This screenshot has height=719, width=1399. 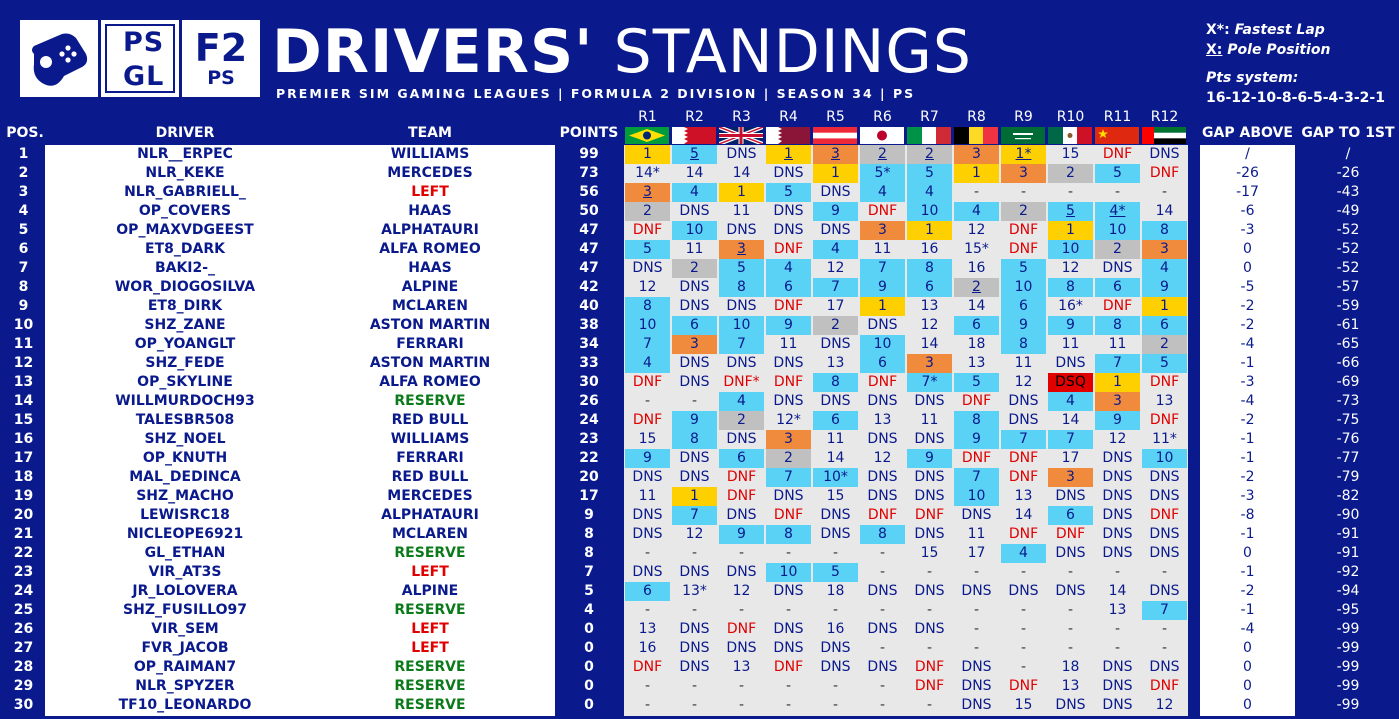 What do you see at coordinates (1295, 98) in the screenshot?
I see `points-system-value: 16-12-10-8-6-5-4-3-2-1` at bounding box center [1295, 98].